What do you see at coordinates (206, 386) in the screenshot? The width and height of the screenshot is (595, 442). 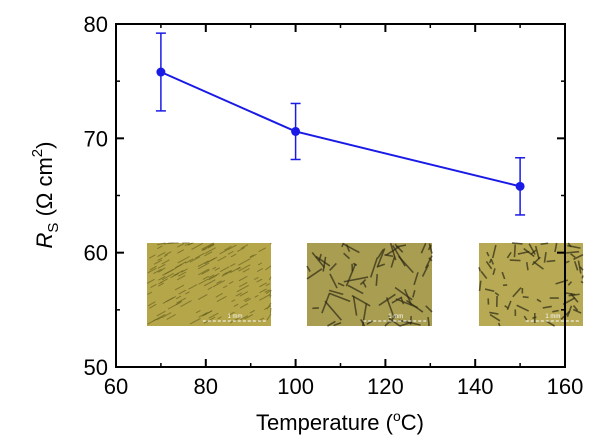 I see `x-tick-label: 80` at bounding box center [206, 386].